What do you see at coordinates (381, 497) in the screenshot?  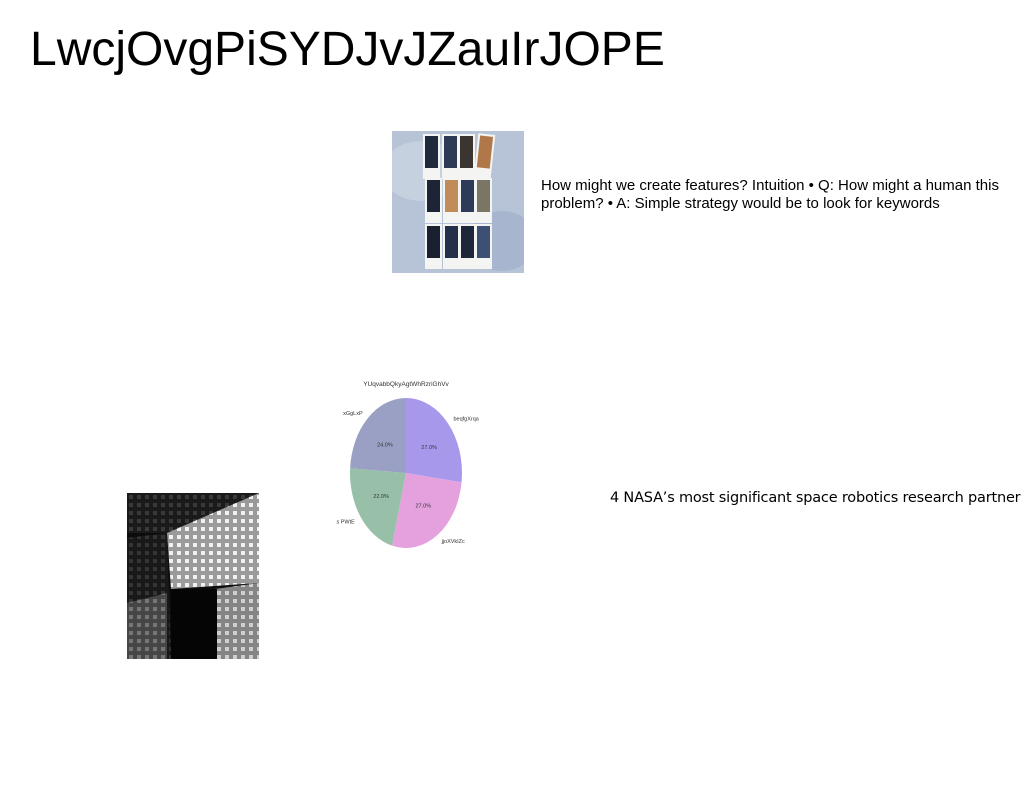 I see `pie-value-label: 22.0%` at bounding box center [381, 497].